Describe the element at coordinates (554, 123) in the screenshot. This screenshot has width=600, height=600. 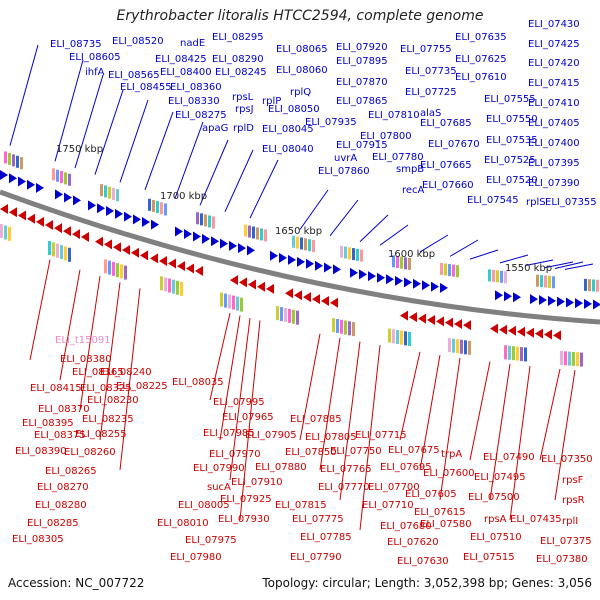
I see `gene-label: ELI_07405` at that location.